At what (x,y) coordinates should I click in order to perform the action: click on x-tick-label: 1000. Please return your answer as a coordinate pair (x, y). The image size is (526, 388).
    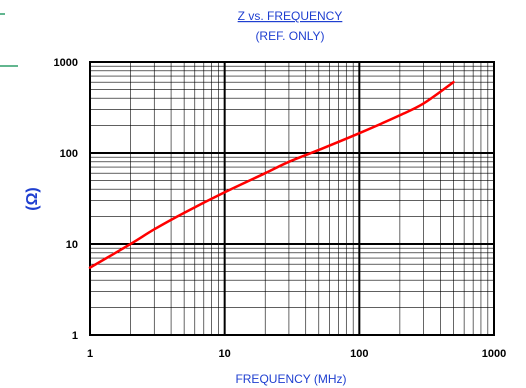
    Looking at the image, I should click on (494, 354).